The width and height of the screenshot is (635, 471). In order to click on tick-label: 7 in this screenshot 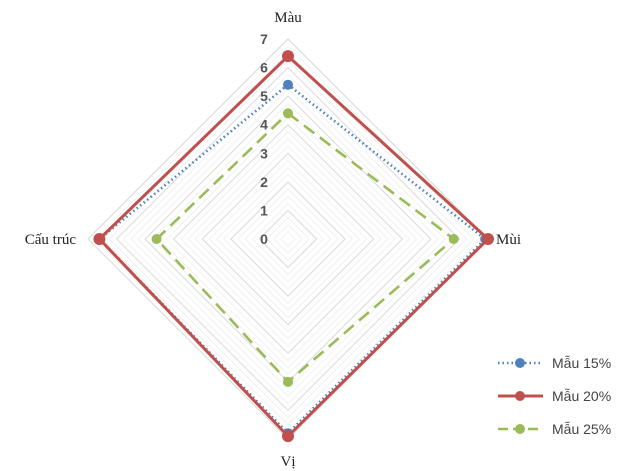, I will do `click(264, 39)`.